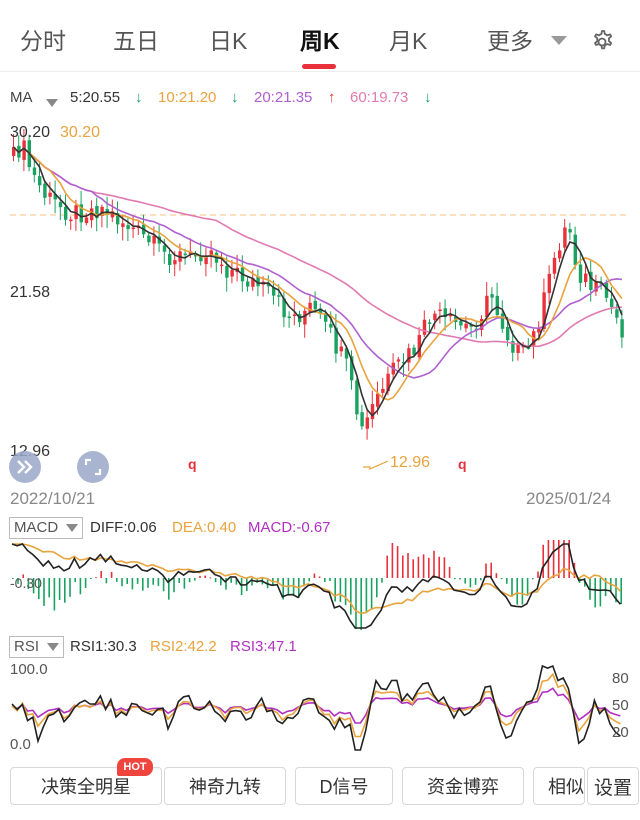 The height and width of the screenshot is (820, 640). I want to click on macd-chart, so click(320, 585).